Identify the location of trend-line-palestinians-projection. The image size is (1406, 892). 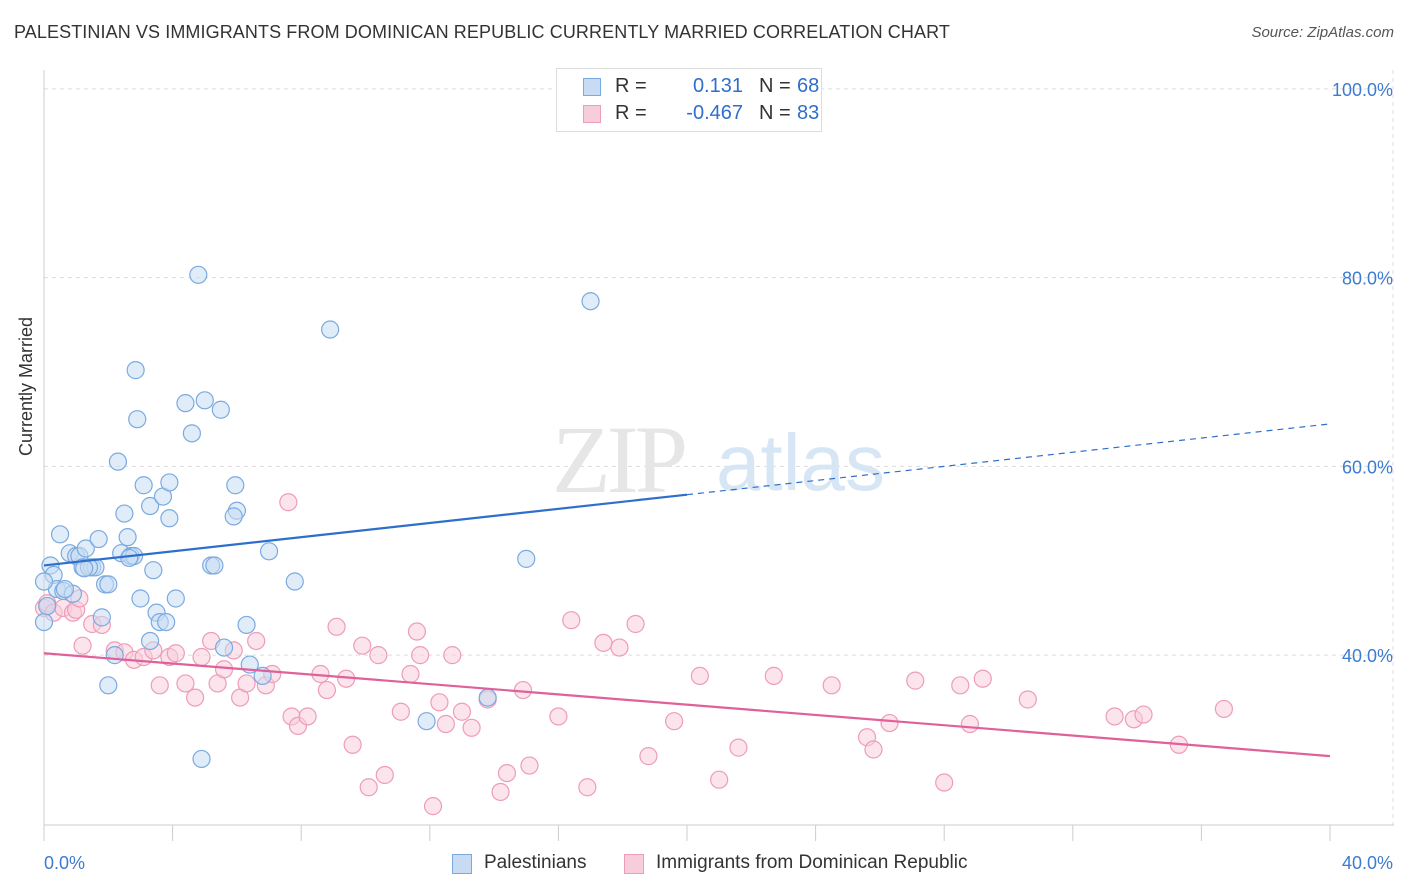
(1008, 459).